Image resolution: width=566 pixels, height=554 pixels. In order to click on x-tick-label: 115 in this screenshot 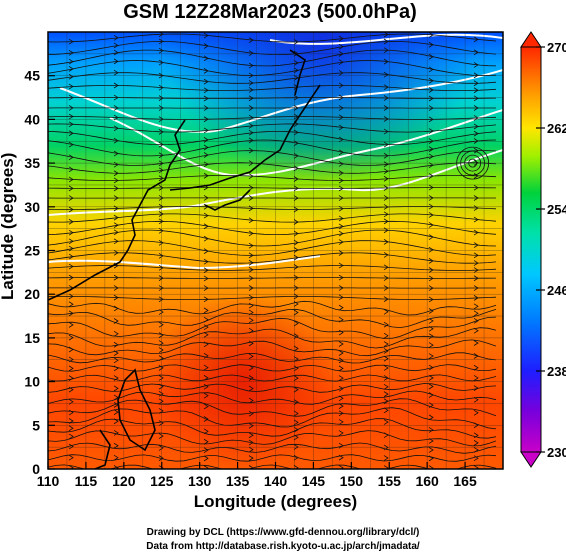, I will do `click(86, 481)`.